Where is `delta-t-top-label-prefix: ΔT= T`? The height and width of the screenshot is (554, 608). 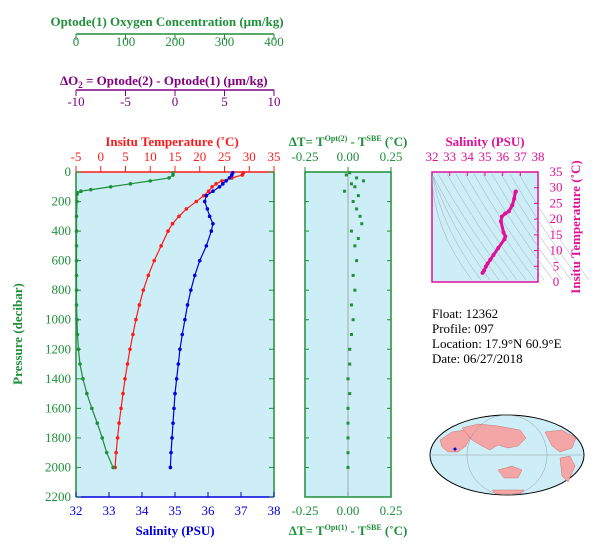
delta-t-top-label-prefix: ΔT= T is located at coordinates (307, 141).